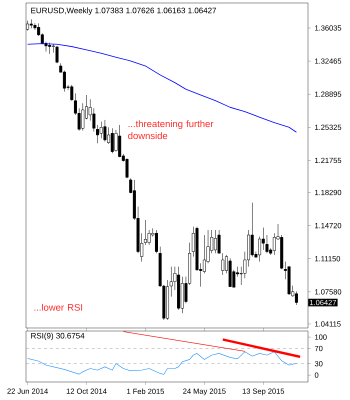  What do you see at coordinates (162, 363) in the screenshot?
I see `line-series` at bounding box center [162, 363].